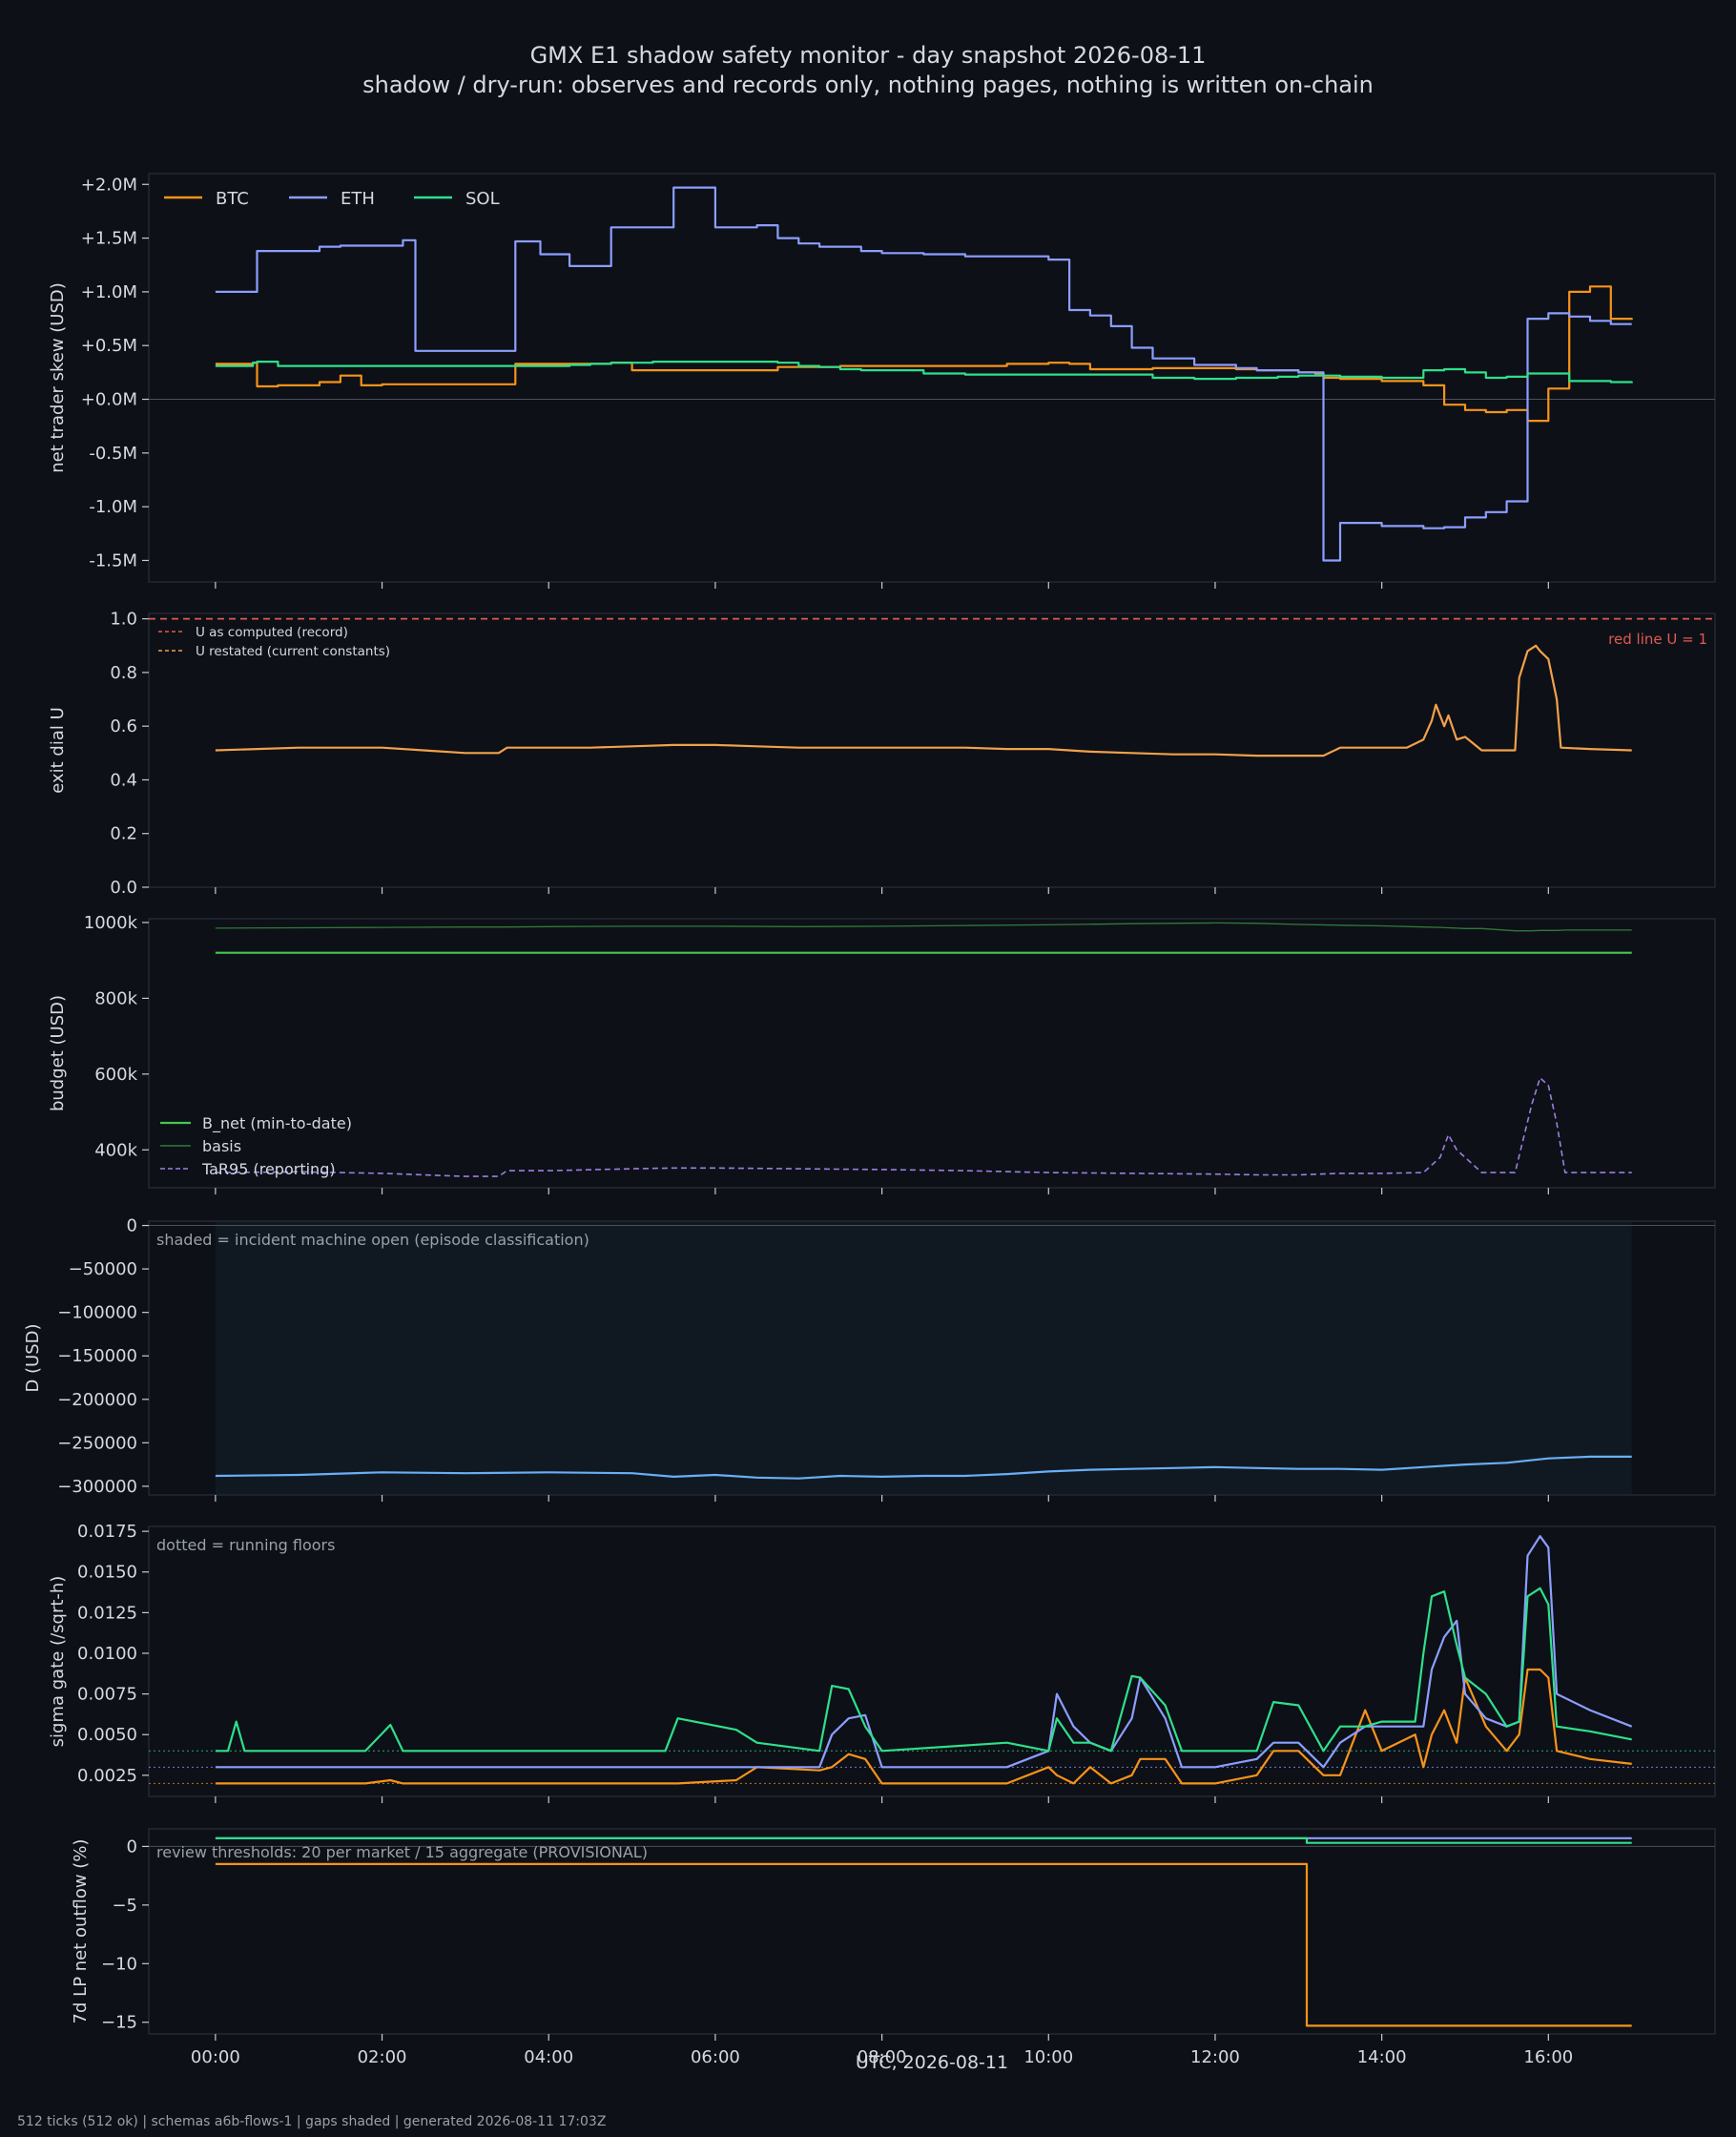  Describe the element at coordinates (58, 1662) in the screenshot. I see `y-axis-label: sigma gate (/sqrt-h)` at that location.